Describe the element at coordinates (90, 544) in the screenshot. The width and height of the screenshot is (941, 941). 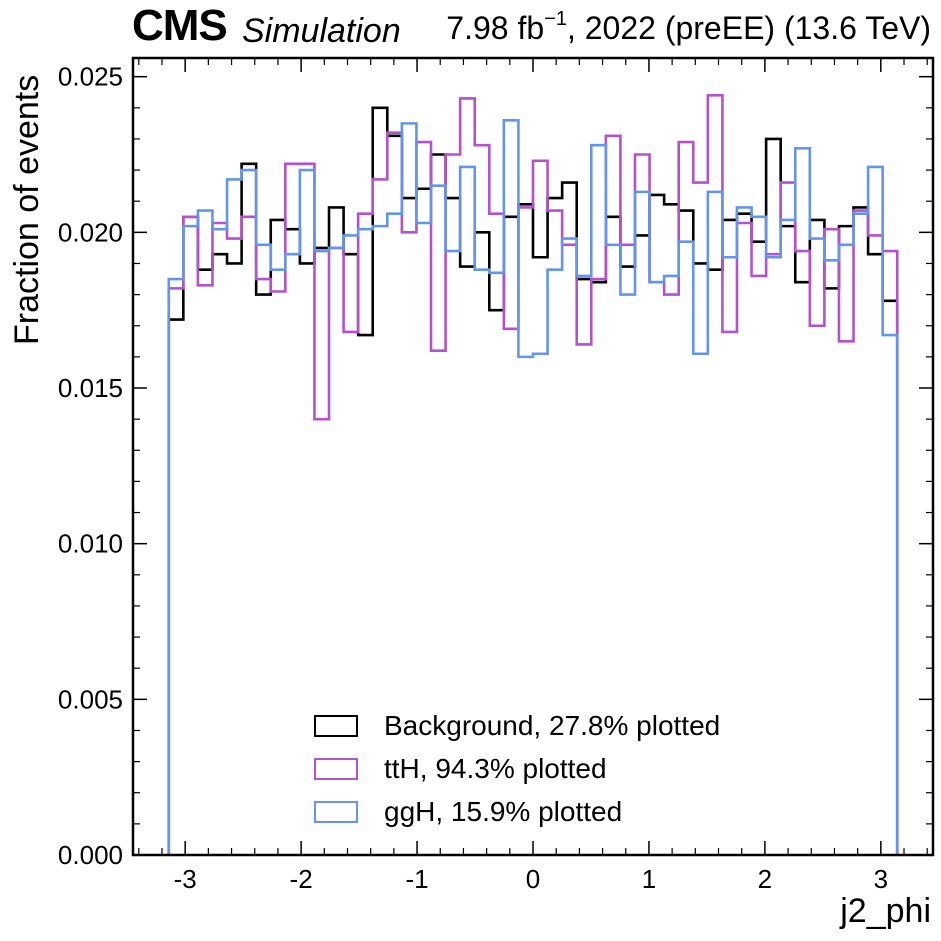
I see `y-tick-label: 0.010` at that location.